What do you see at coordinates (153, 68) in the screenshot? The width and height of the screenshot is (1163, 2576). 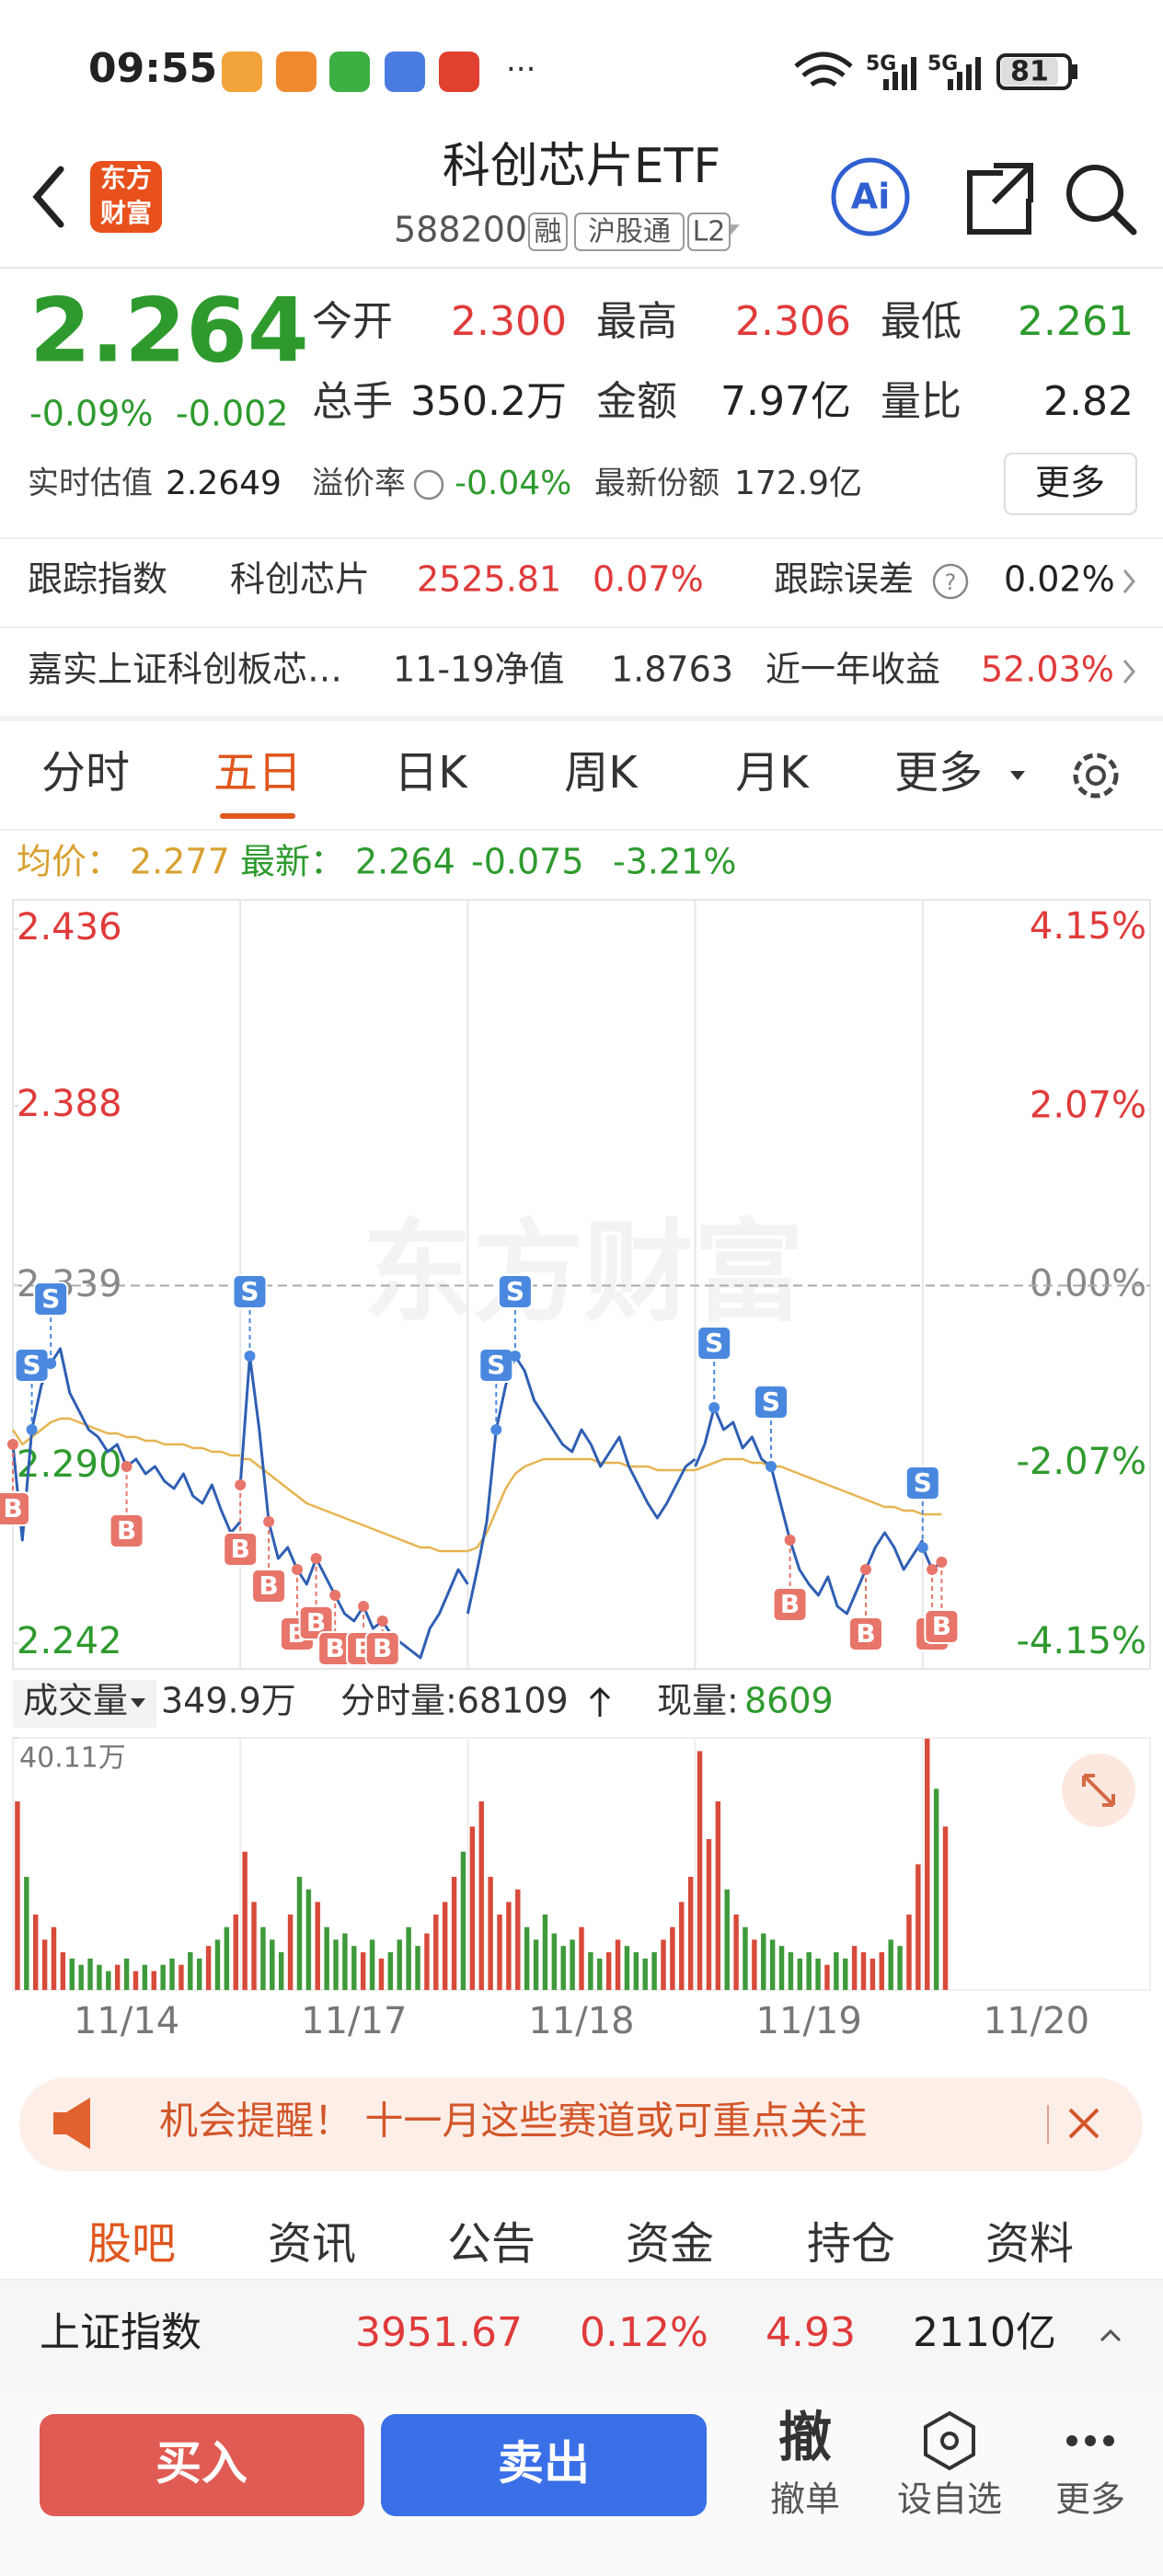 I see `time: 09:55` at bounding box center [153, 68].